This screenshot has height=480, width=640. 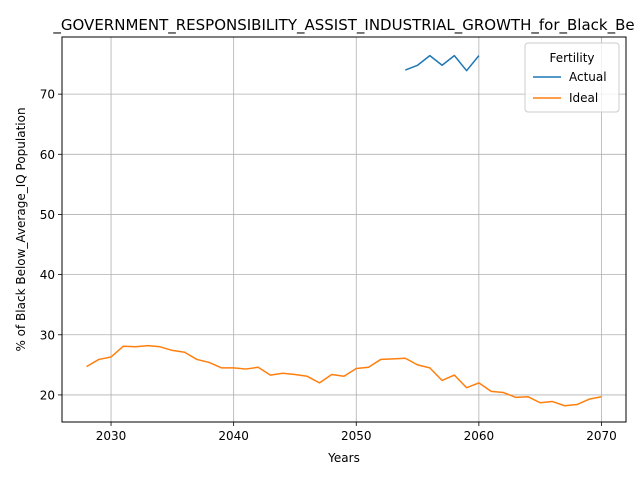 I want to click on y-tick-label: 60, so click(x=47, y=155).